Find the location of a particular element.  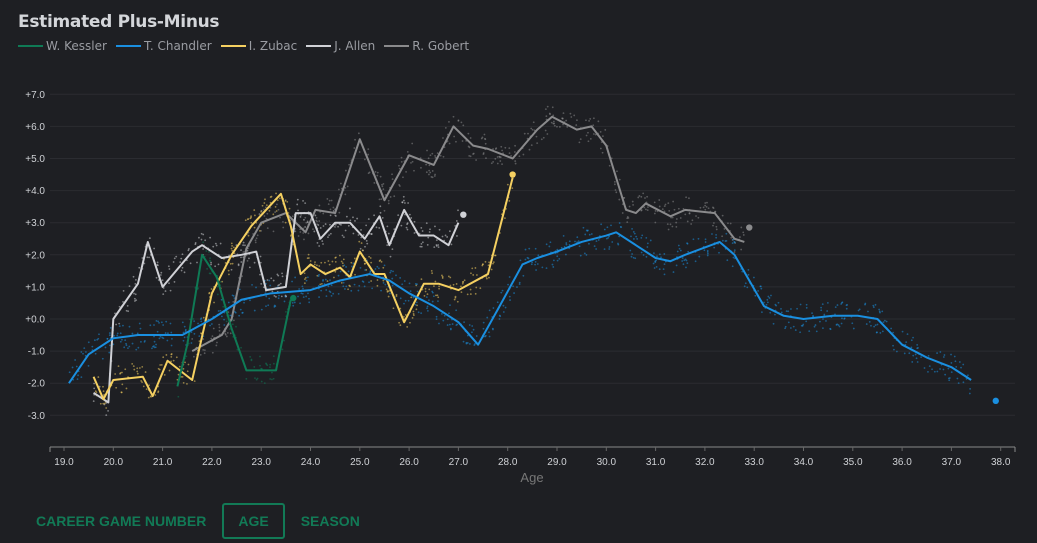

legend-item-allen: J. Allen is located at coordinates (340, 46).